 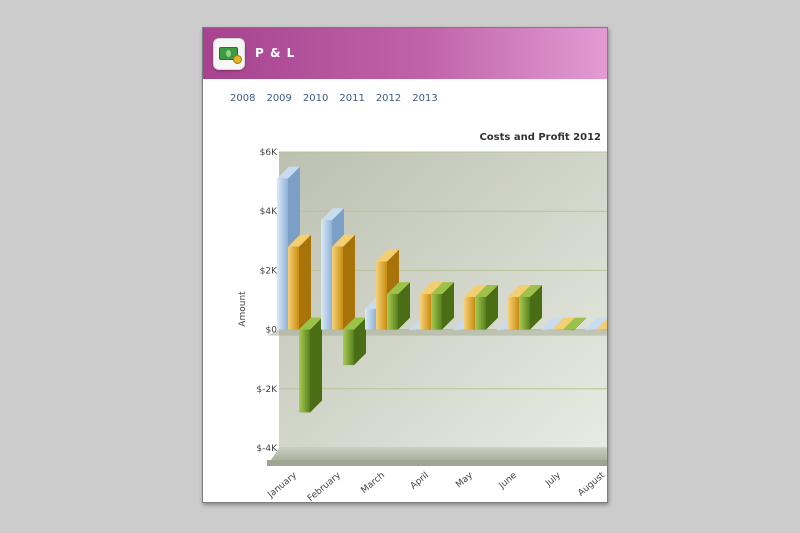 I want to click on bar-cost-gold-february, so click(x=343, y=282).